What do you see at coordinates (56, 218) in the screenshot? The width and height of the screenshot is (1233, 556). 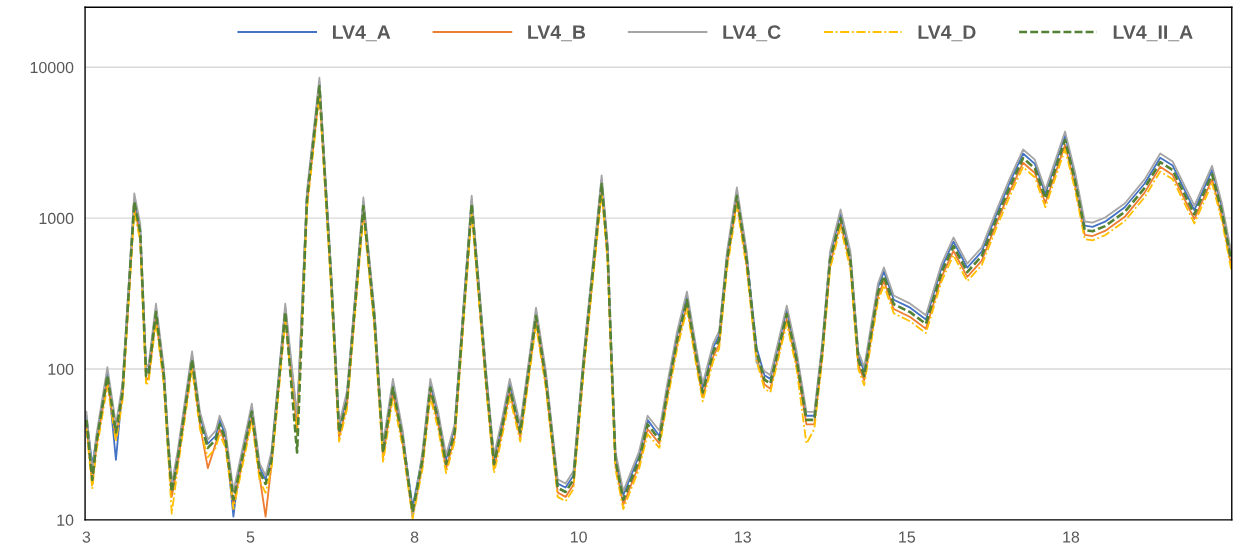 I see `y-tick-label: 1000` at bounding box center [56, 218].